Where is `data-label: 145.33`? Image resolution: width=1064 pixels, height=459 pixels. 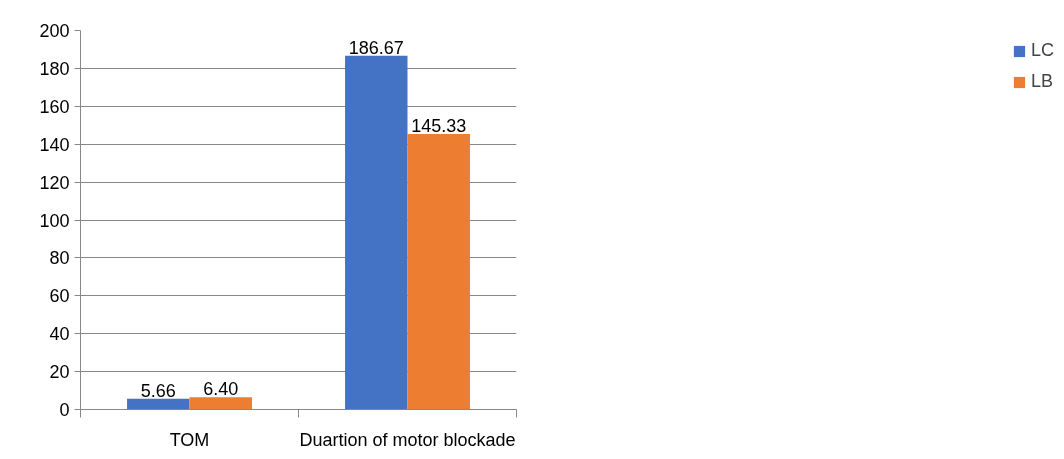 data-label: 145.33 is located at coordinates (439, 126).